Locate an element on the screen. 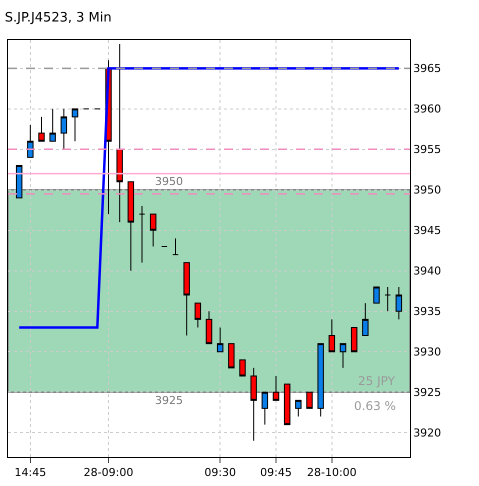  y-tick-label: 3940 is located at coordinates (427, 271).